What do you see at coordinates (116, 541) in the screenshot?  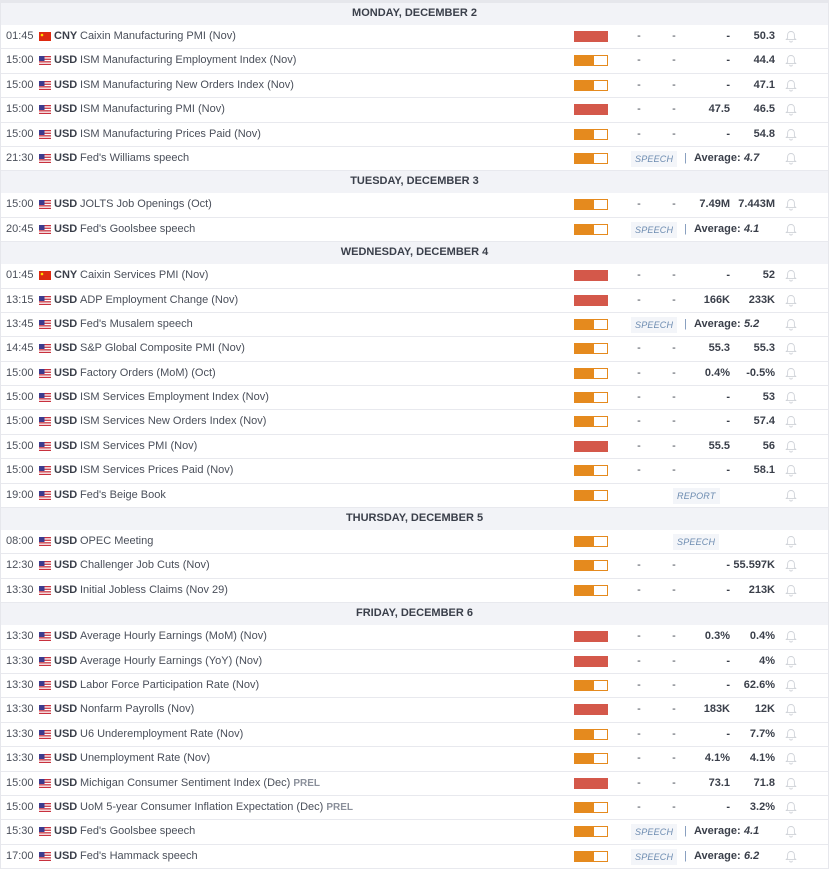 I see `event-name: OPEC Meeting` at bounding box center [116, 541].